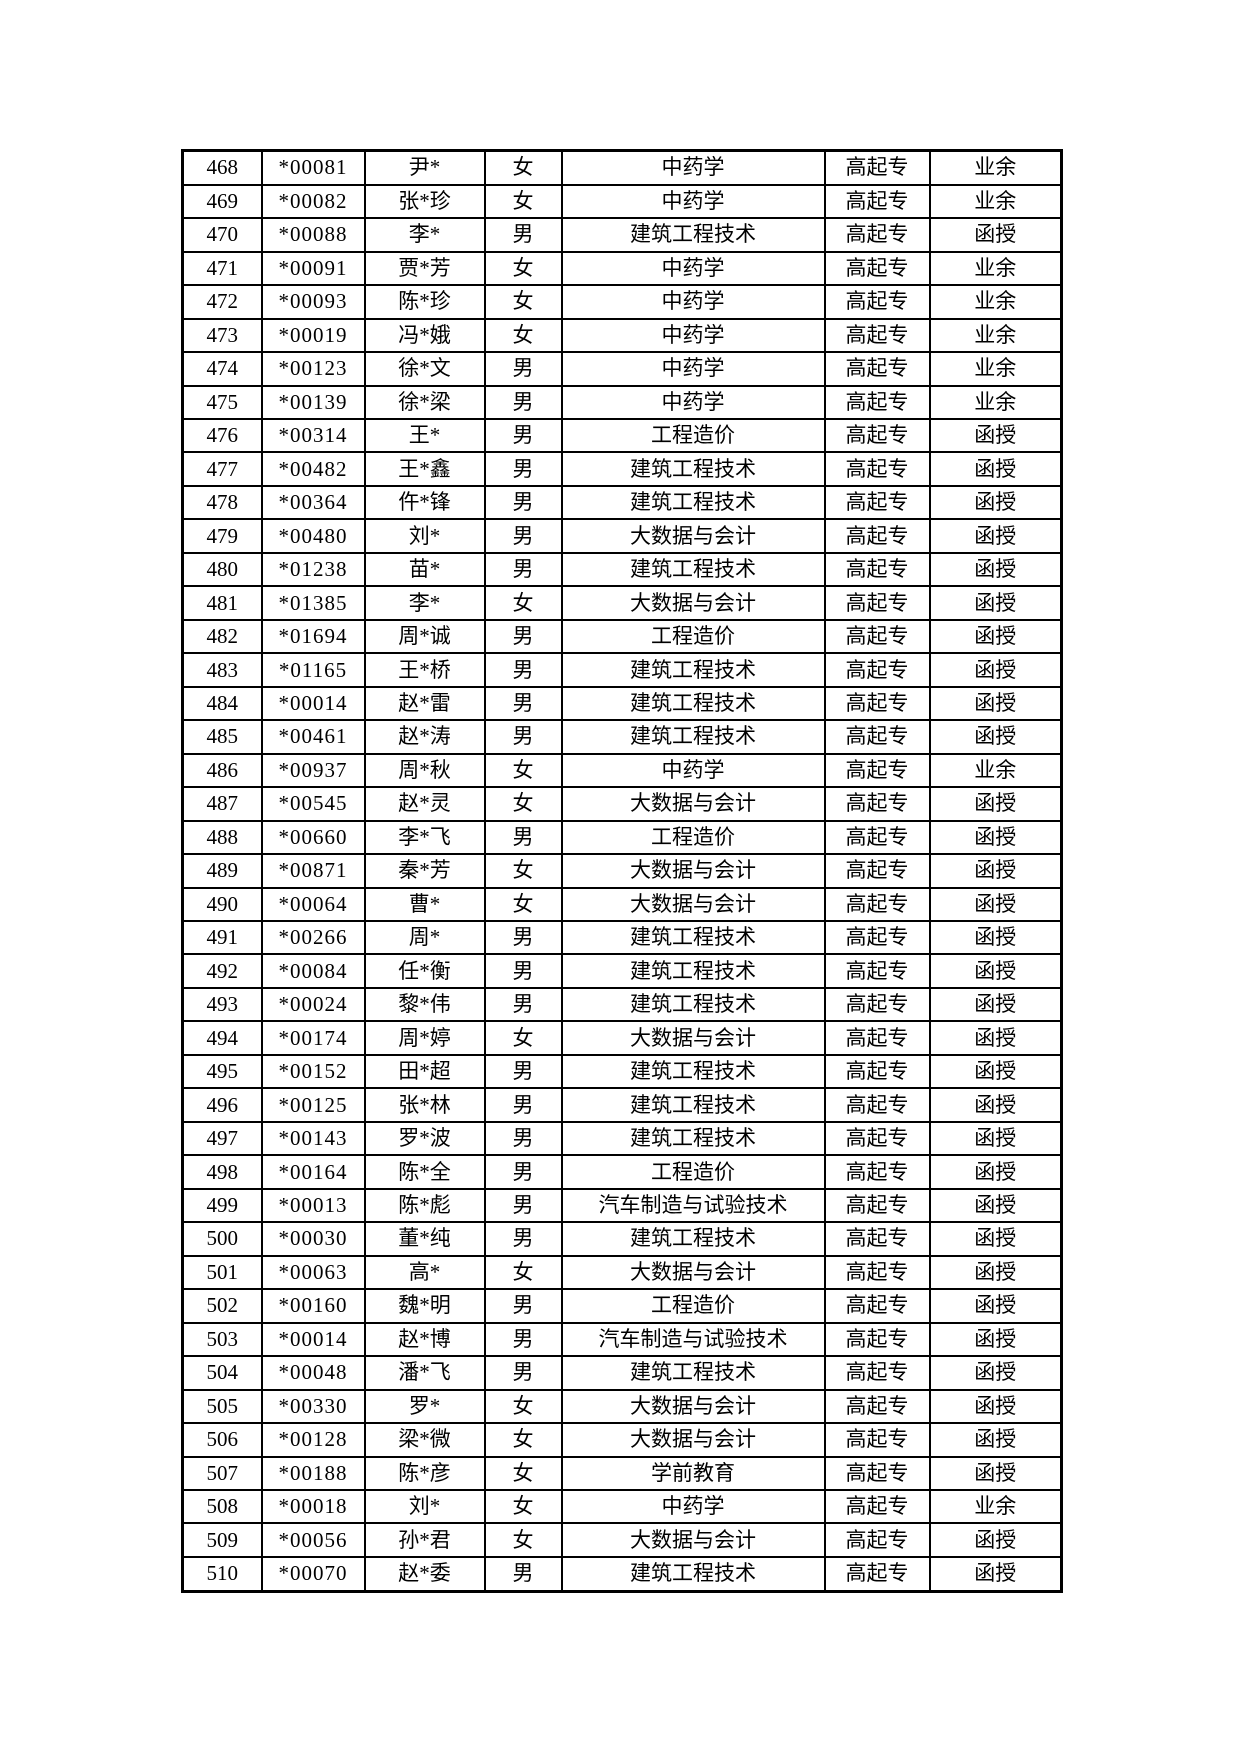 This screenshot has height=1753, width=1239. What do you see at coordinates (313, 1306) in the screenshot?
I see `cell-id: *00160` at bounding box center [313, 1306].